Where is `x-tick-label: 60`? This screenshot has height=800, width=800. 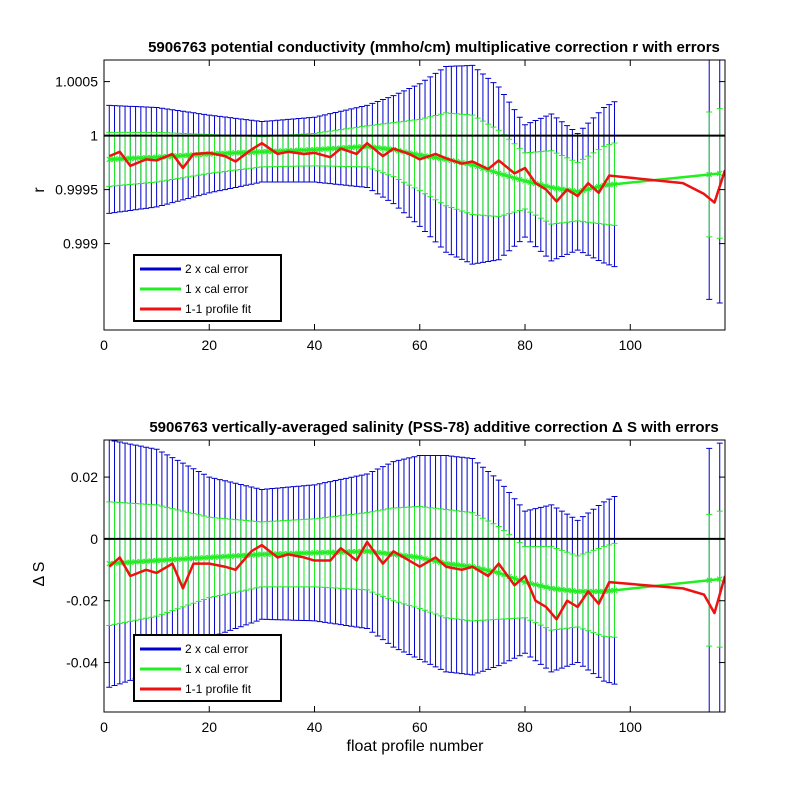 x-tick-label: 60 is located at coordinates (420, 345).